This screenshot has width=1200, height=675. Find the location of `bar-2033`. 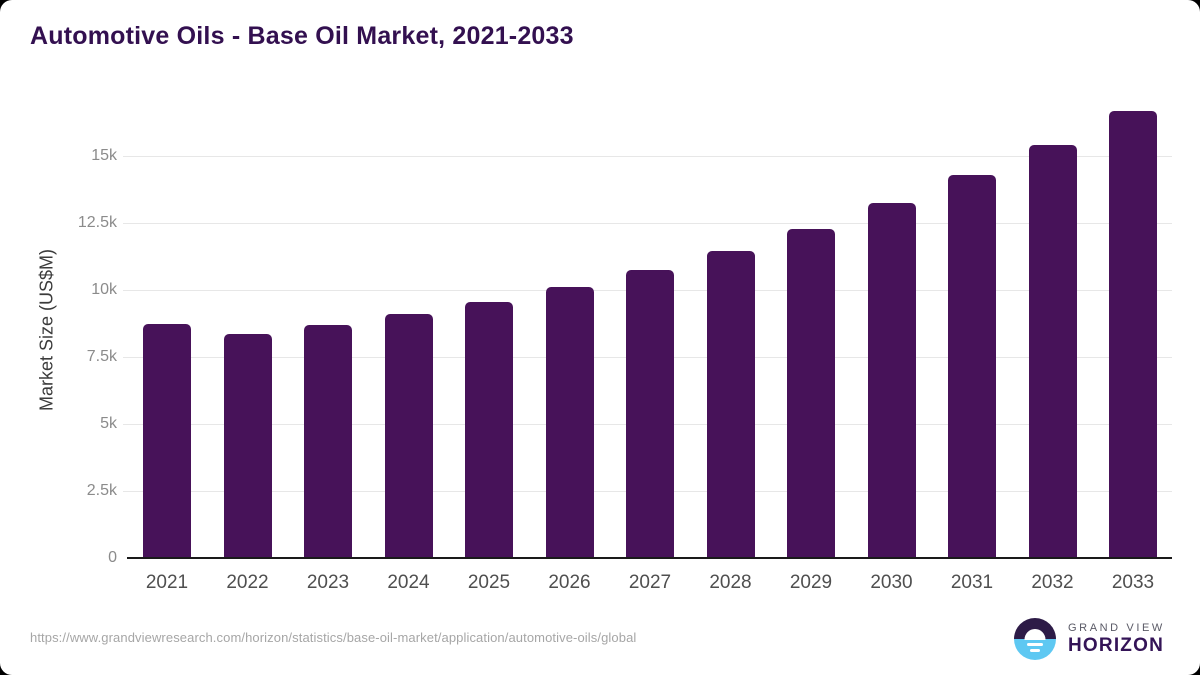

bar-2033 is located at coordinates (1133, 334).